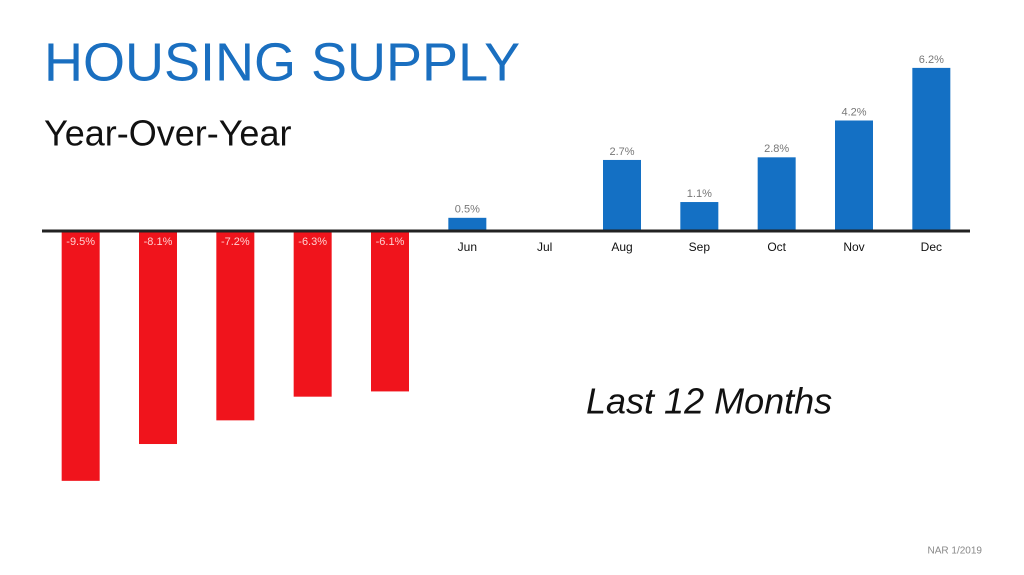  Describe the element at coordinates (931, 60) in the screenshot. I see `value-label: 6.2%` at that location.